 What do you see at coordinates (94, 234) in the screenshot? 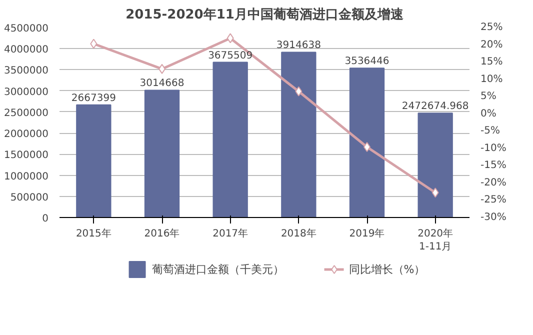
I see `x-tick-label: 2015年` at bounding box center [94, 234].